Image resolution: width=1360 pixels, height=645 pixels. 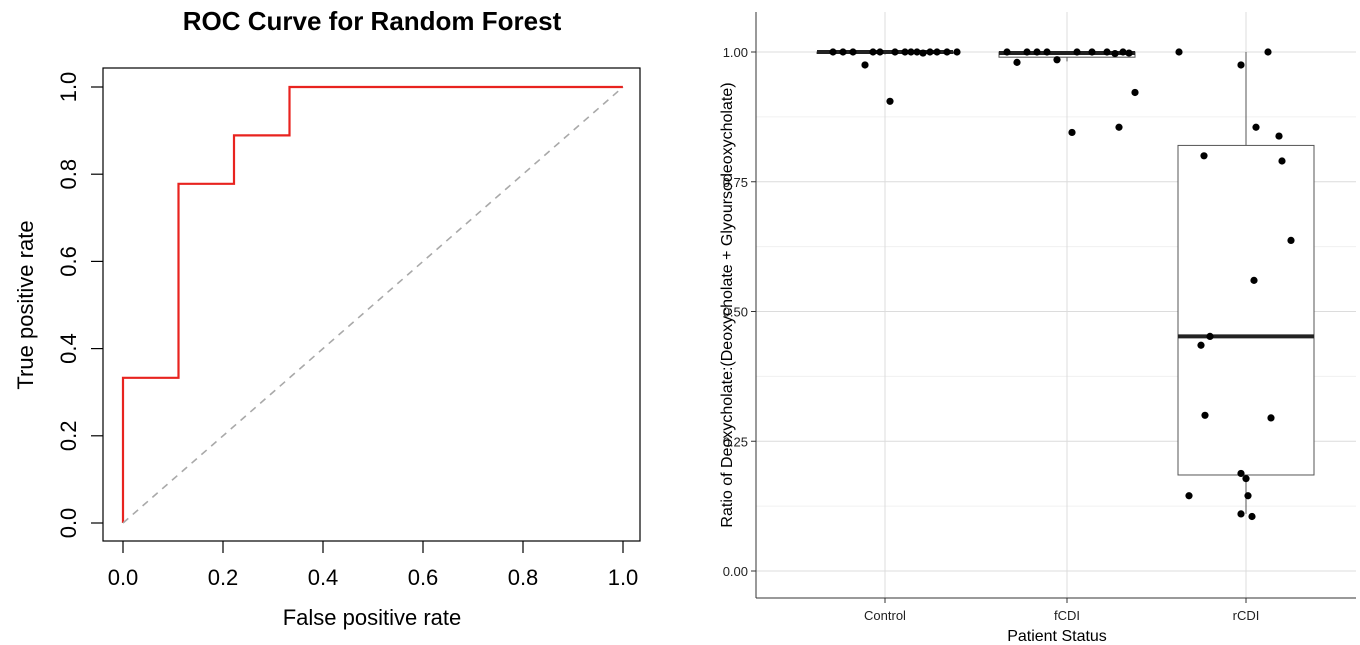 What do you see at coordinates (1067, 615) in the screenshot?
I see `box-x-tick-label: fCDI` at bounding box center [1067, 615].